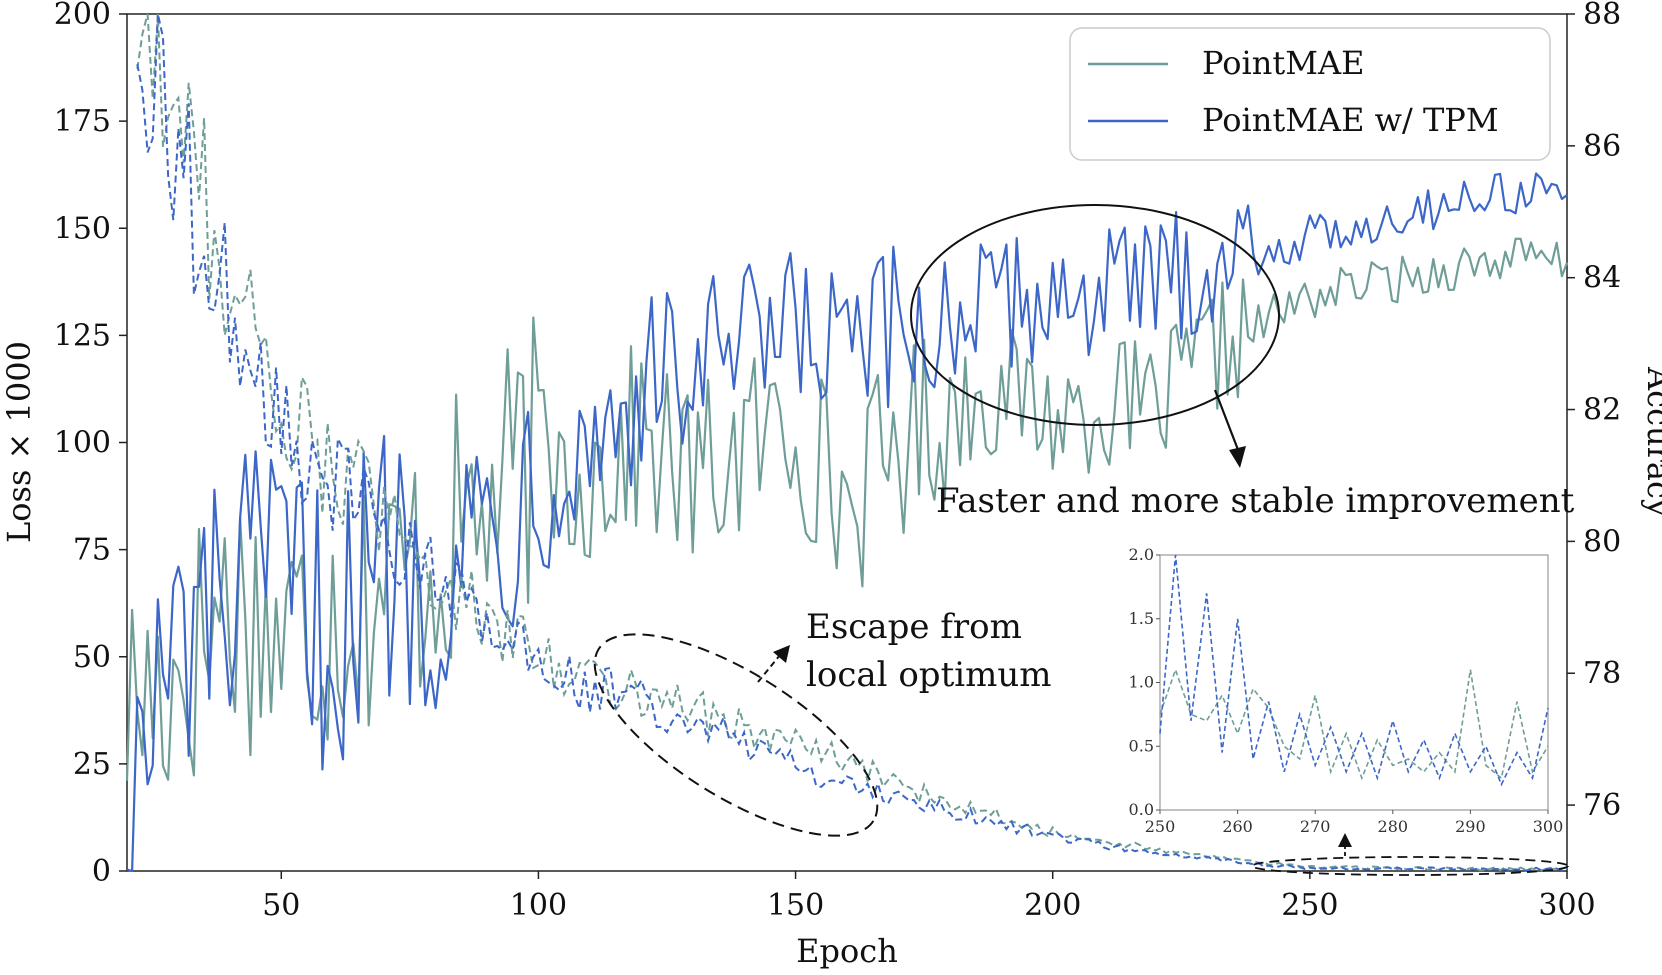 Image resolution: width=1662 pixels, height=975 pixels. Describe the element at coordinates (1602, 278) in the screenshot. I see `y-right-tick-label: 84` at that location.